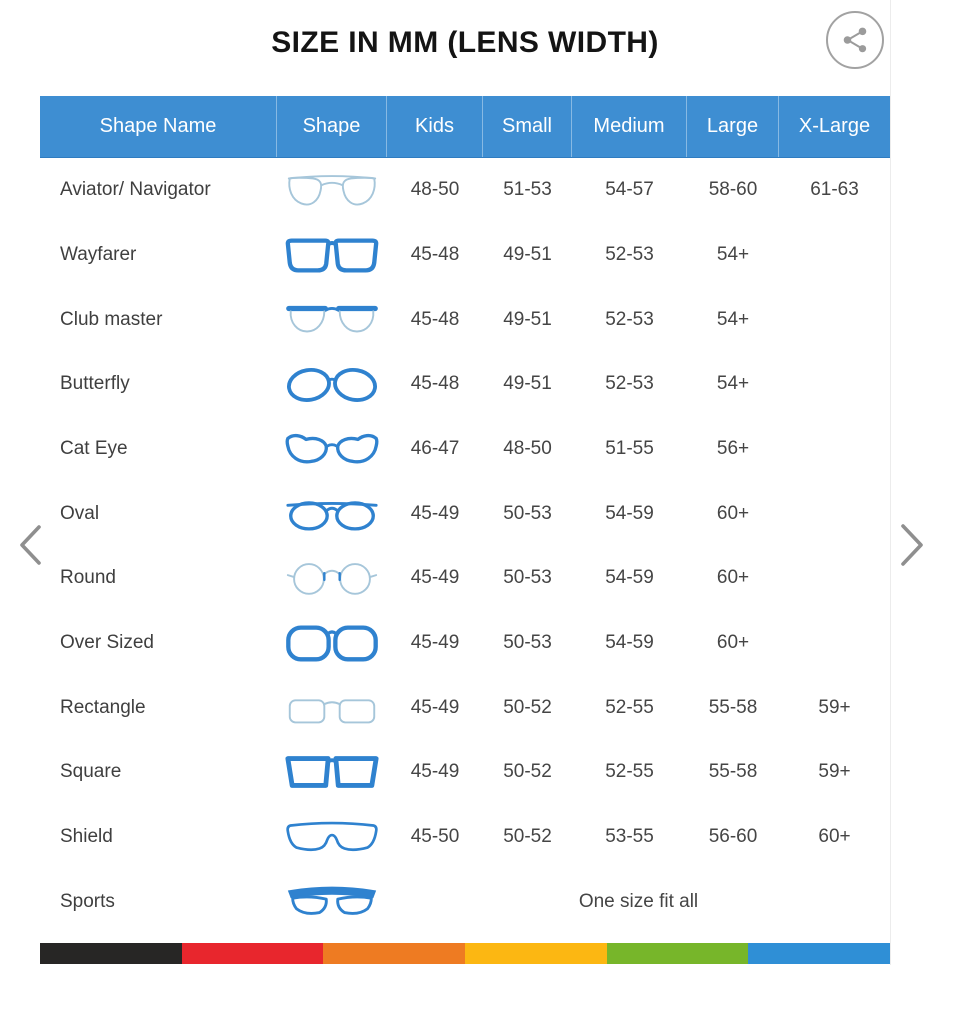  What do you see at coordinates (332, 772) in the screenshot?
I see `square-glasses-icon` at bounding box center [332, 772].